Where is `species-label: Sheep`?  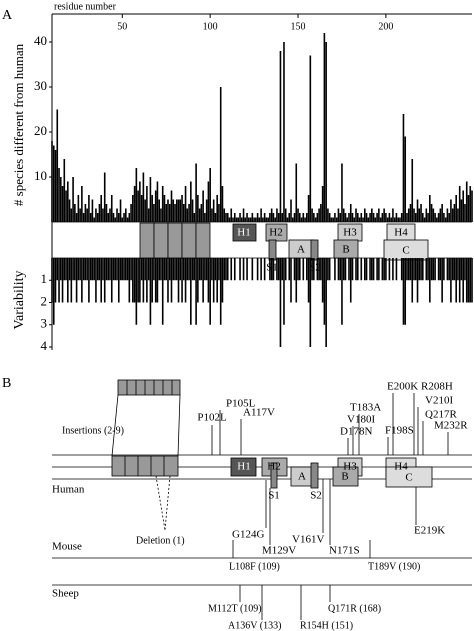
species-label: Sheep is located at coordinates (65, 594).